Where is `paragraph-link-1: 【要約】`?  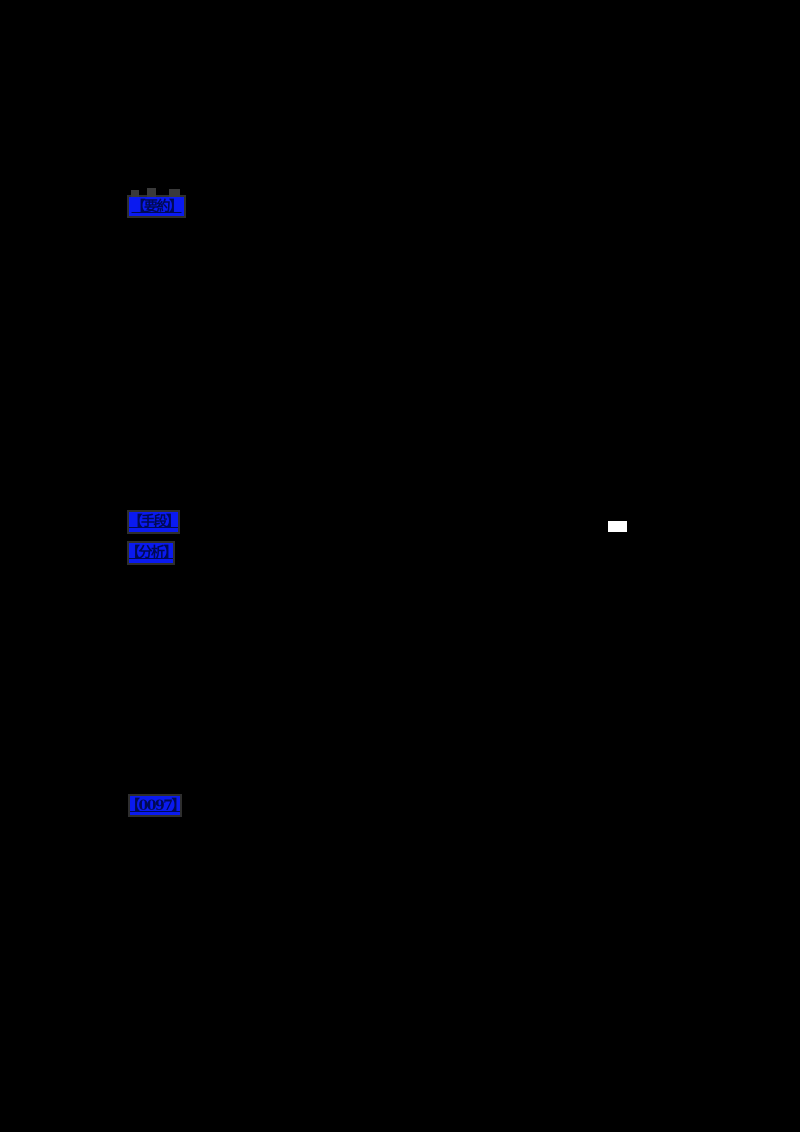
paragraph-link-1: 【要約】 is located at coordinates (156, 206).